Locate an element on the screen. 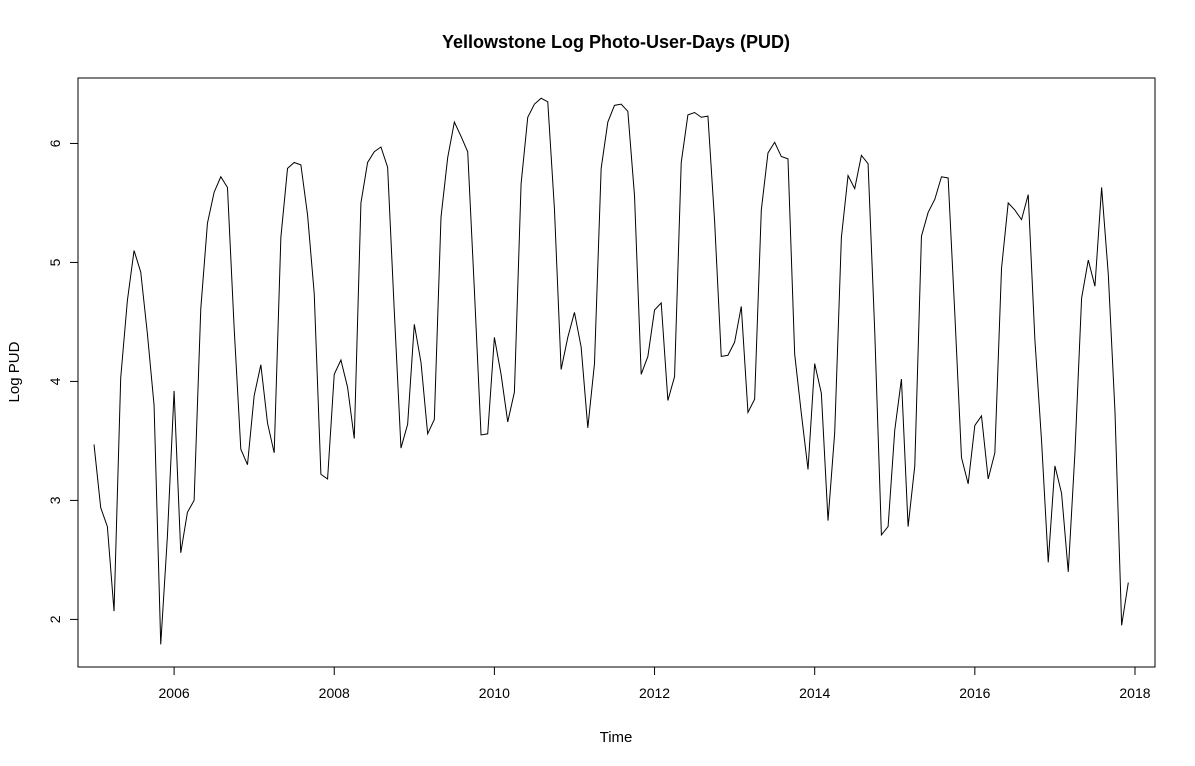 This screenshot has width=1195, height=766. x-tick-label: 2012 is located at coordinates (654, 693).